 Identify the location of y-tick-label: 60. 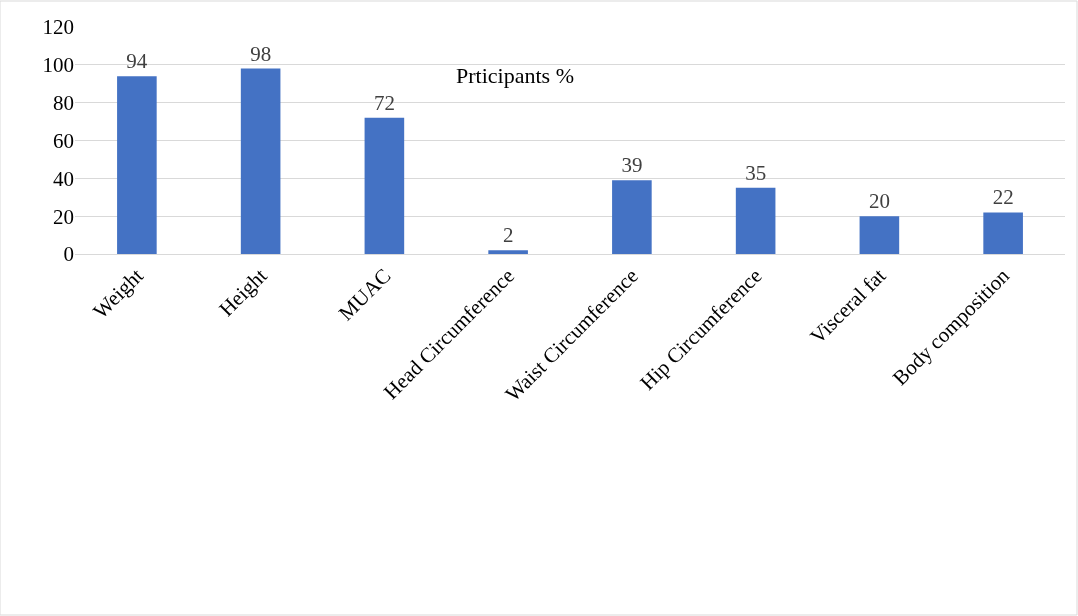
(63, 140).